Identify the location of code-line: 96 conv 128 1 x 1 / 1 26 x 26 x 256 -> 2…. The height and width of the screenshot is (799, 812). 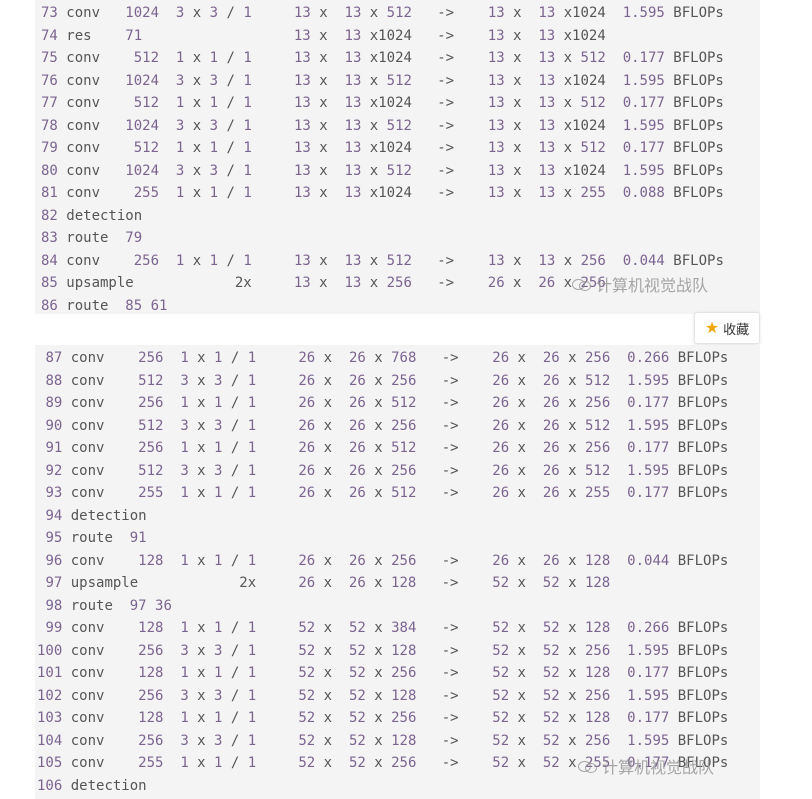
(387, 560).